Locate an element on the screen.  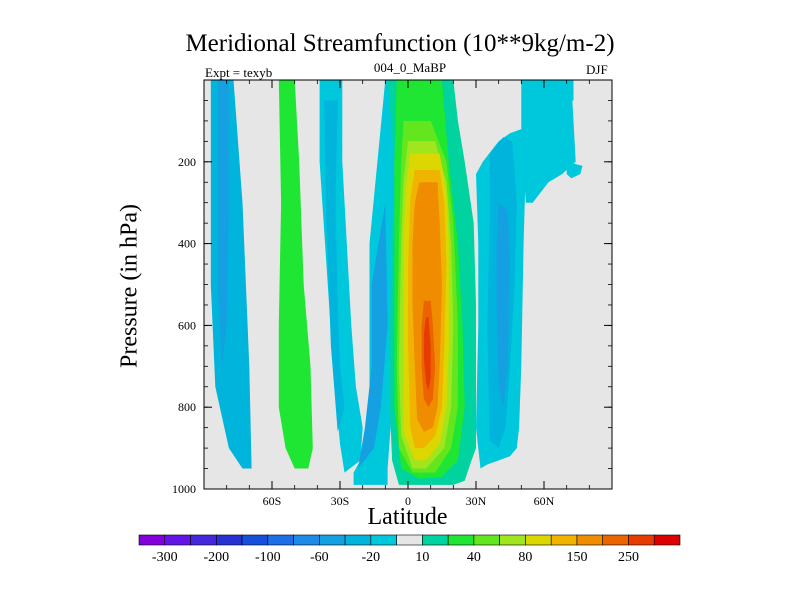
colorbar-label: -100 is located at coordinates (268, 557).